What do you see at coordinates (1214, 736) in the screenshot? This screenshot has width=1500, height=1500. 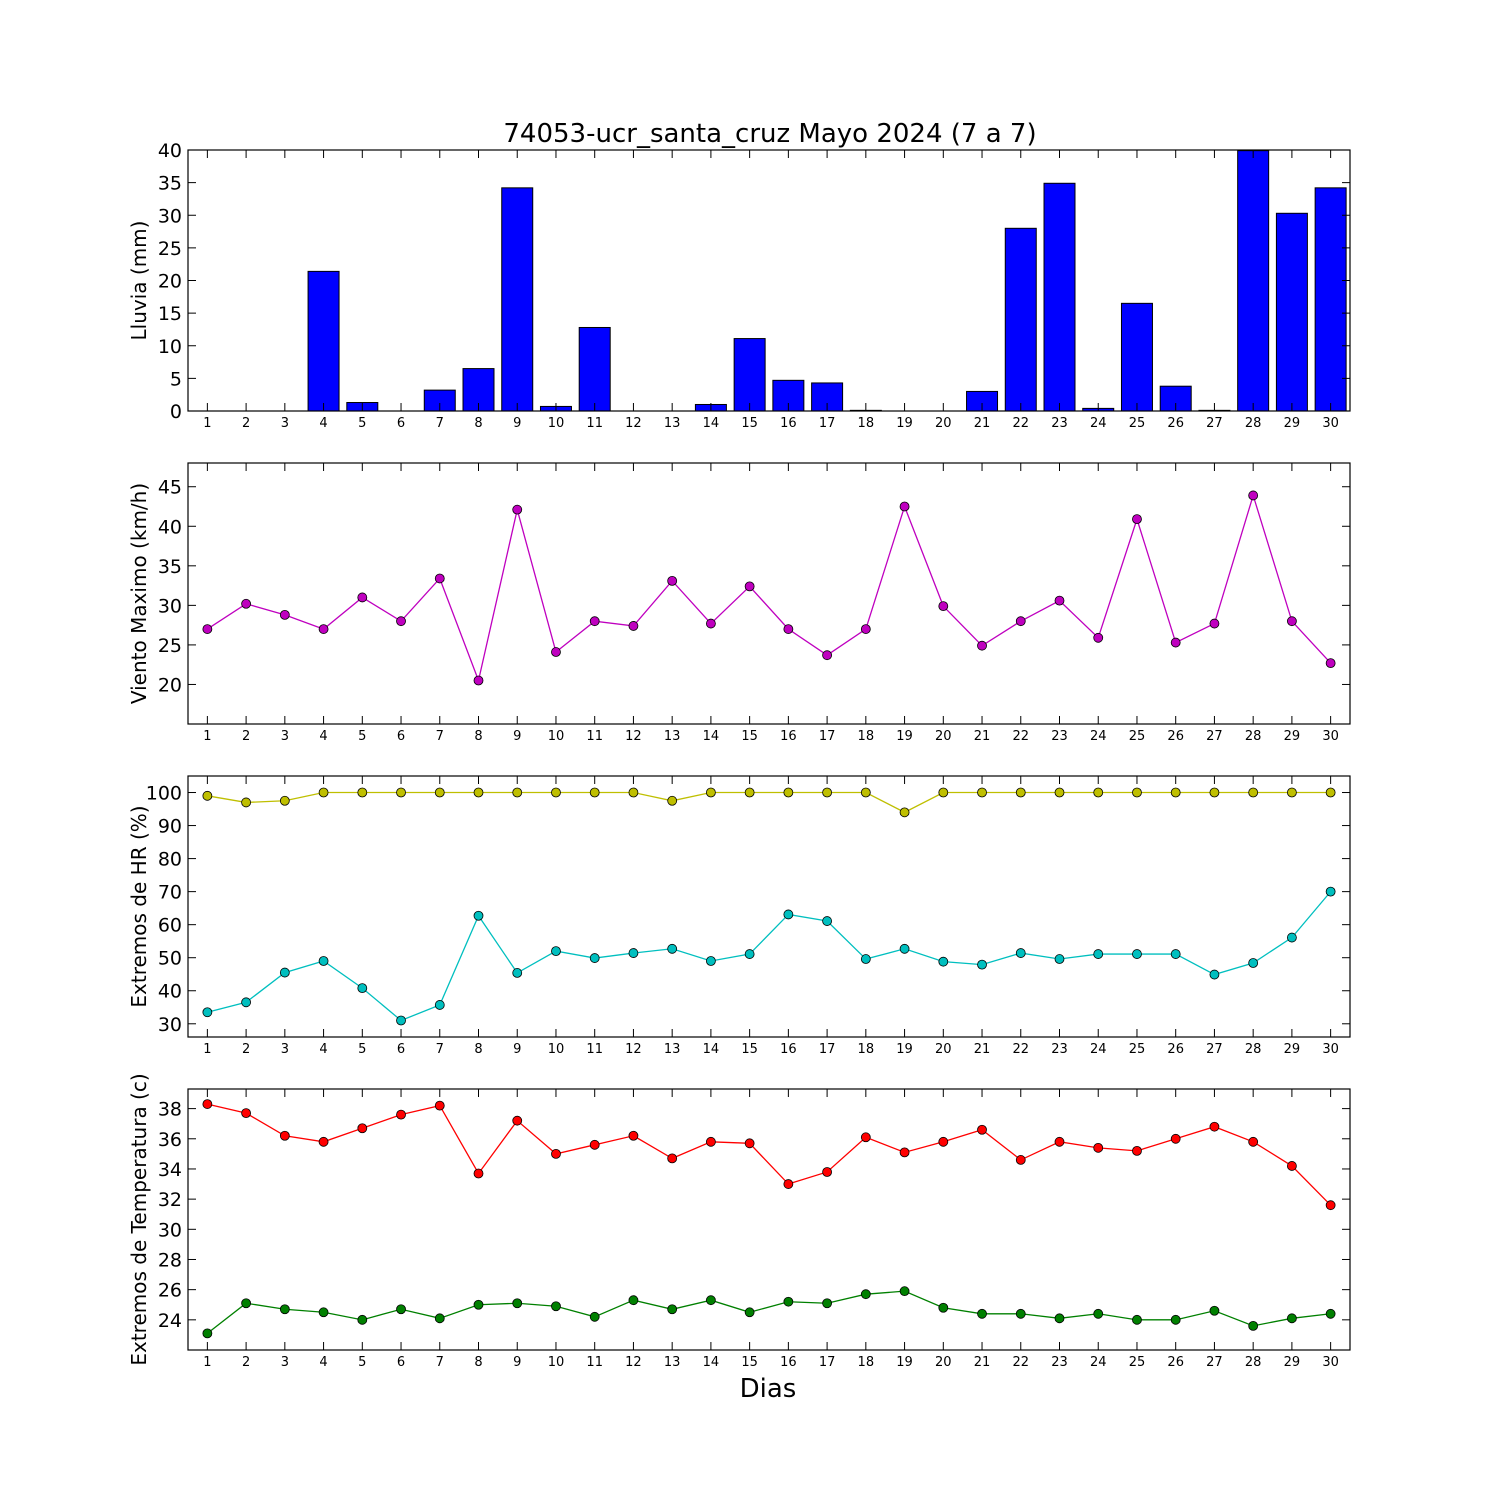 I see `wind-xtick-label: 27` at bounding box center [1214, 736].